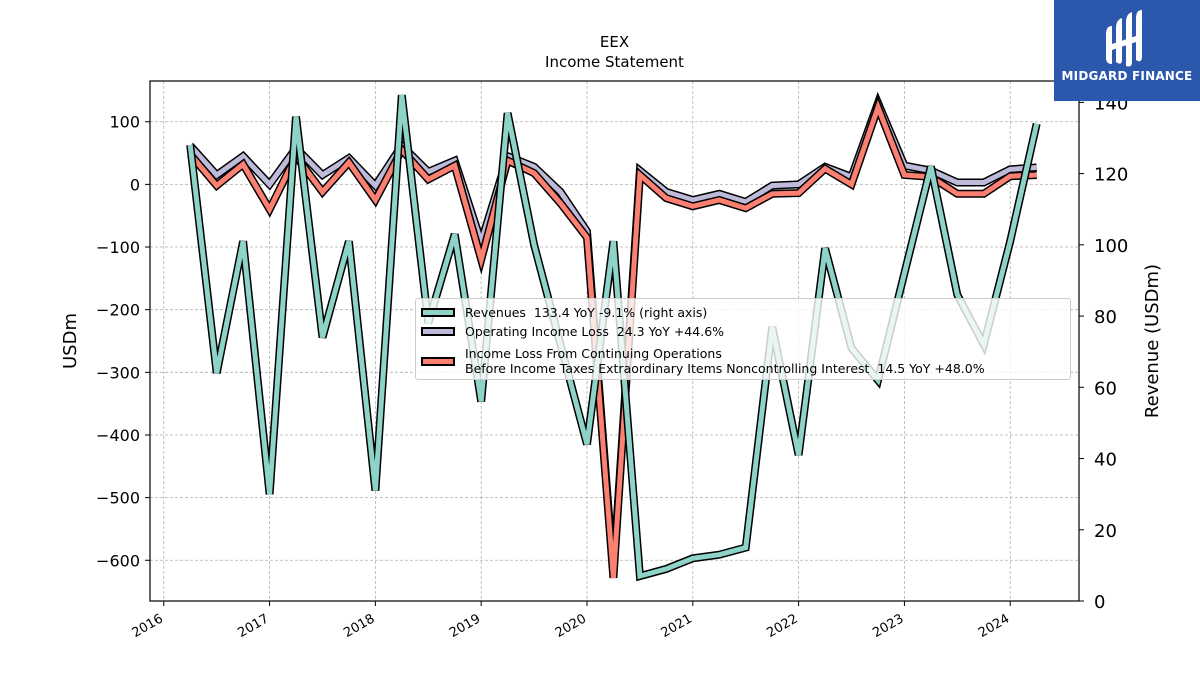 This screenshot has width=1200, height=675. I want to click on y-tick-label: −600, so click(118, 560).